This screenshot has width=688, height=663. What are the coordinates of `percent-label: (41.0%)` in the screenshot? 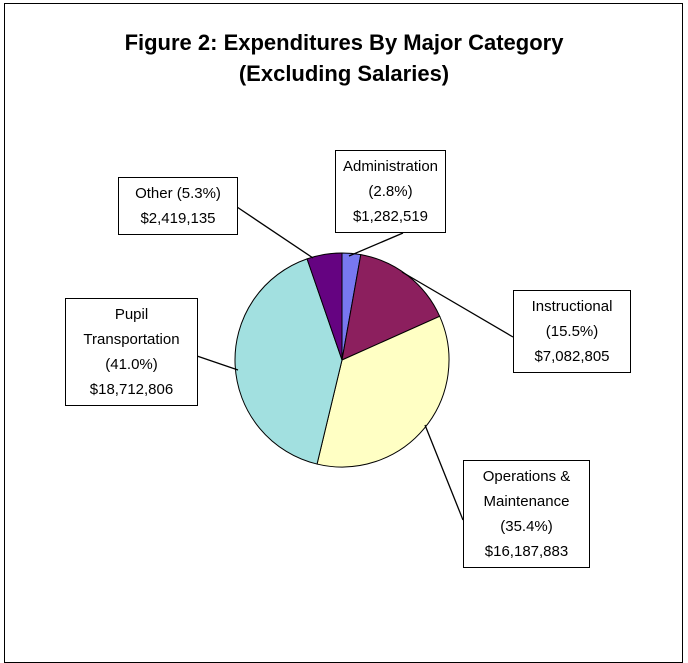 It's located at (131, 364).